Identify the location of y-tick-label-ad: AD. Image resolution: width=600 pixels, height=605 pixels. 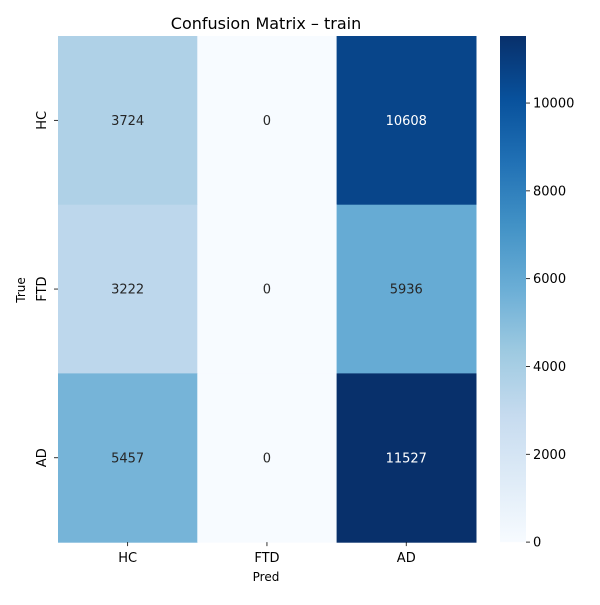
(42, 457).